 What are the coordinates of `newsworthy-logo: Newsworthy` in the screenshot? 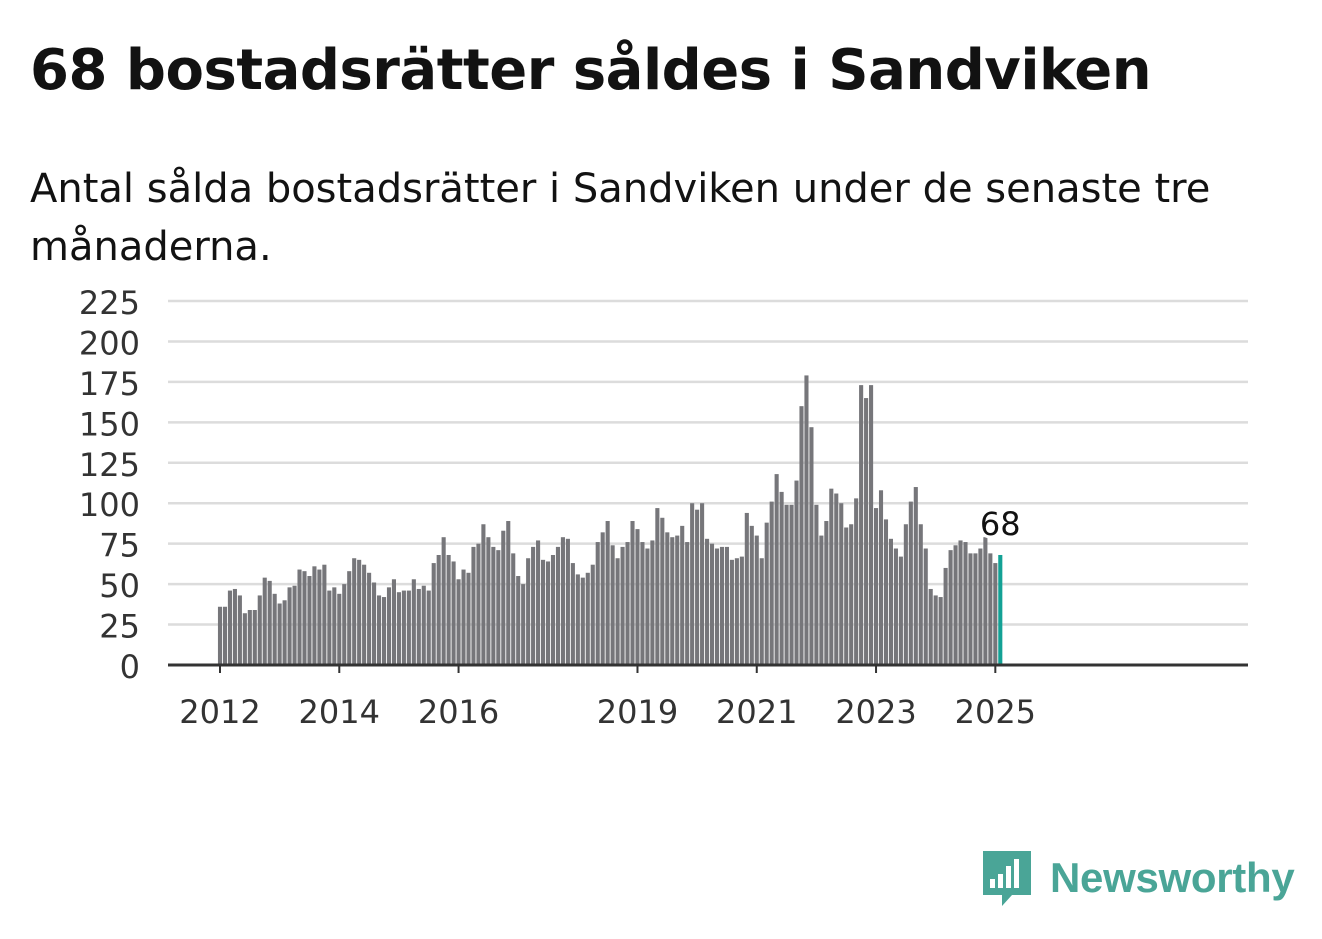 It's located at (1137, 878).